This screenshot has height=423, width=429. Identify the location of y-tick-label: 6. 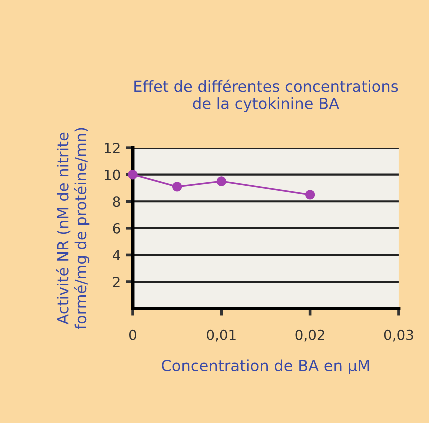
(116, 228).